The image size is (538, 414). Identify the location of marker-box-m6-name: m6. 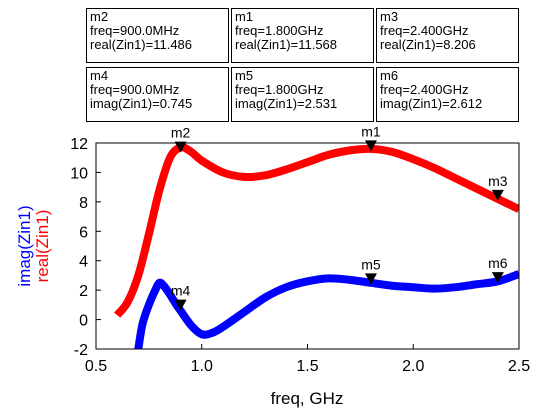
(389, 75).